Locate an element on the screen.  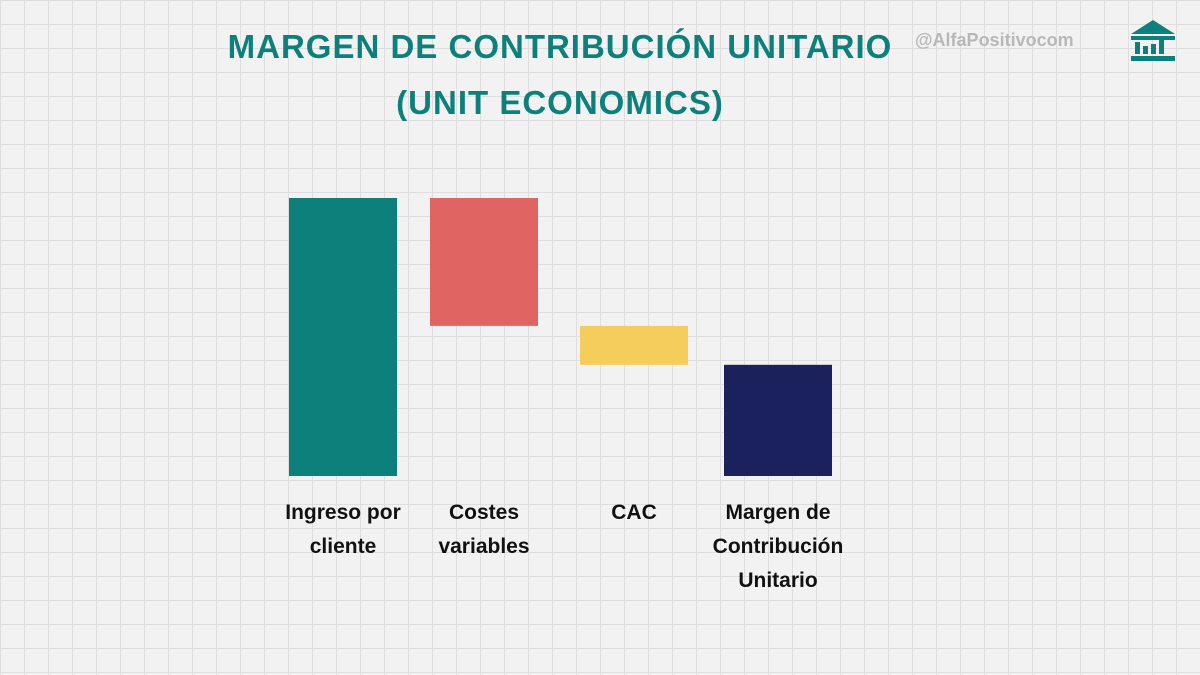
x-tick-label: Costes variables is located at coordinates (484, 529).